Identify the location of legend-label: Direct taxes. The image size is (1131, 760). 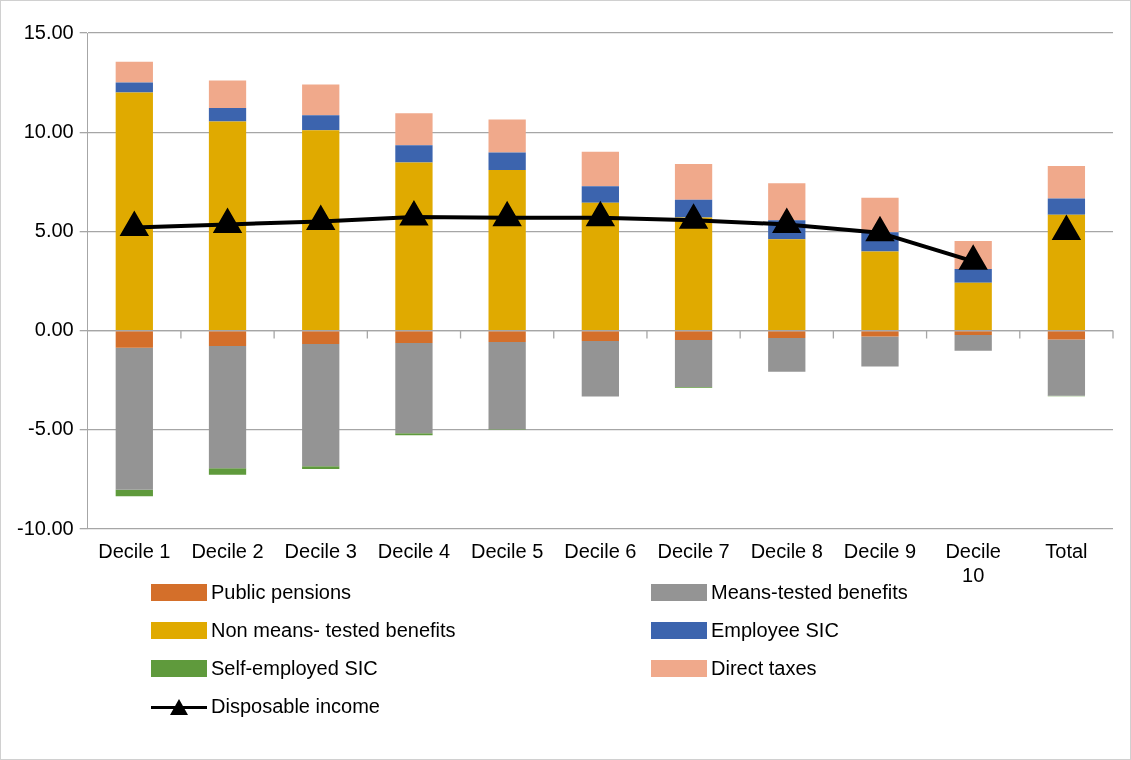
(764, 668).